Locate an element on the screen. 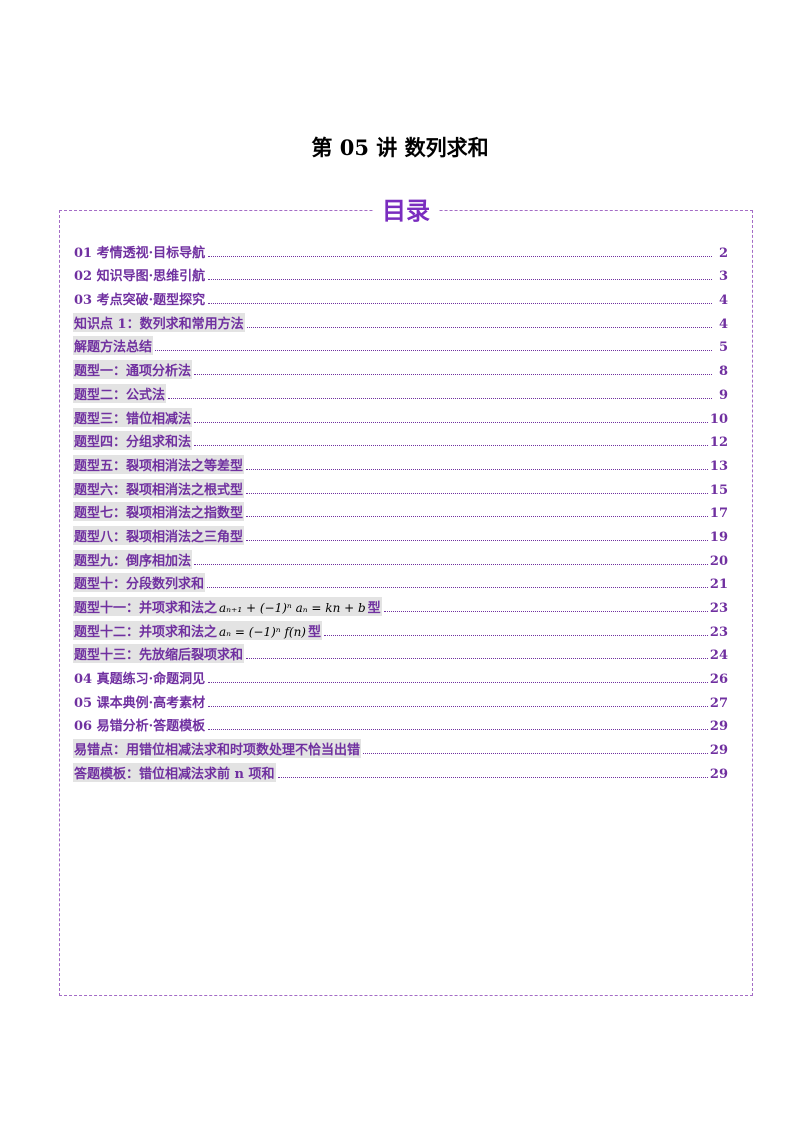 This screenshot has height=1132, width=800. toc-page-number: 27 is located at coordinates (718, 703).